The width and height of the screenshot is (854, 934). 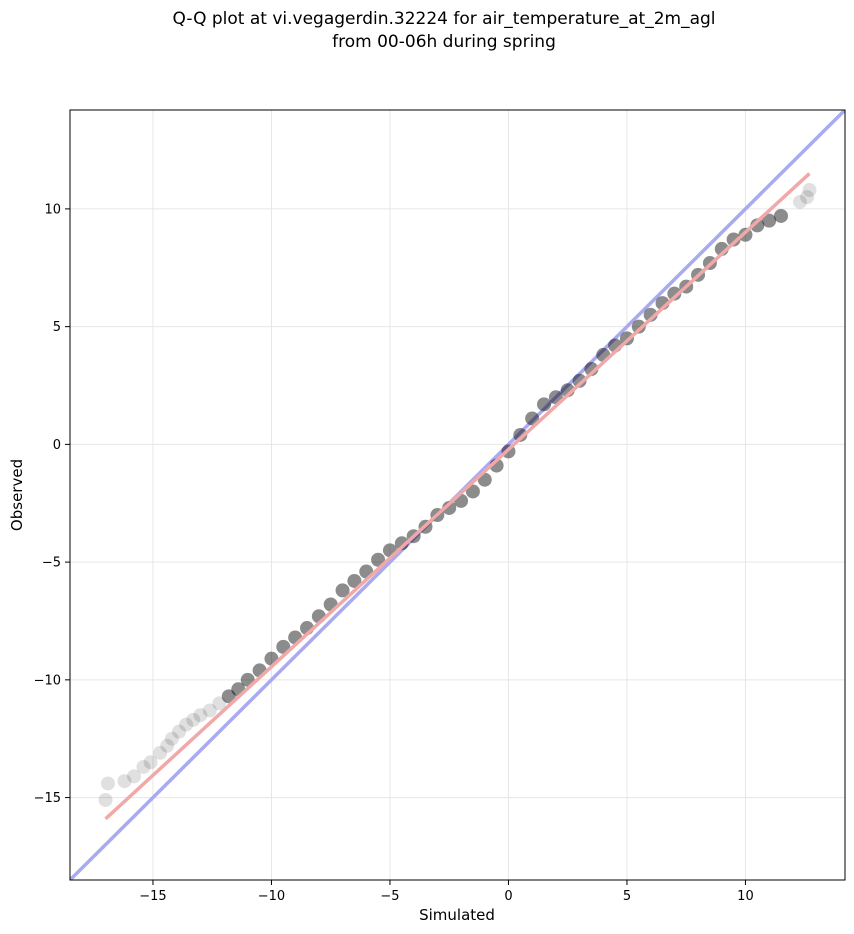 What do you see at coordinates (745, 896) in the screenshot?
I see `x-tick-label: 10` at bounding box center [745, 896].